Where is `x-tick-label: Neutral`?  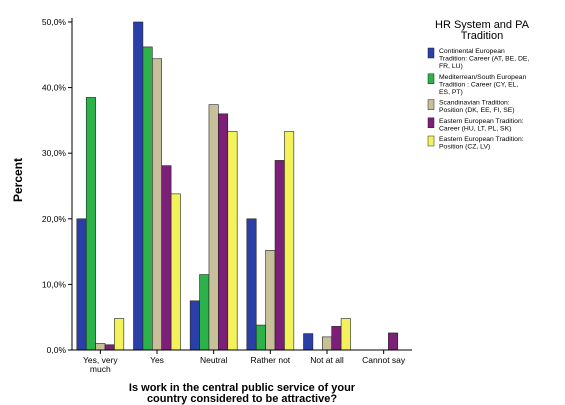
x-tick-label: Neutral is located at coordinates (214, 360).